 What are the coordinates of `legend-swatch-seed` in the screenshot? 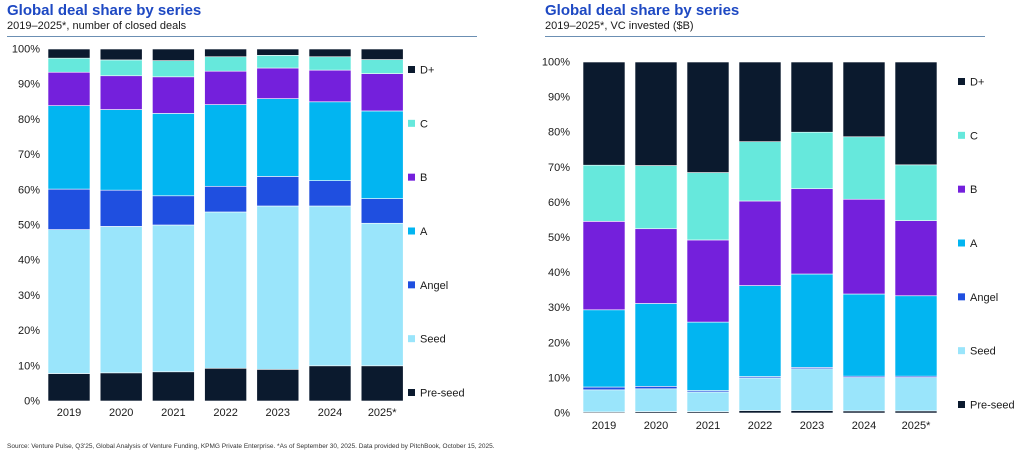 It's located at (961, 351).